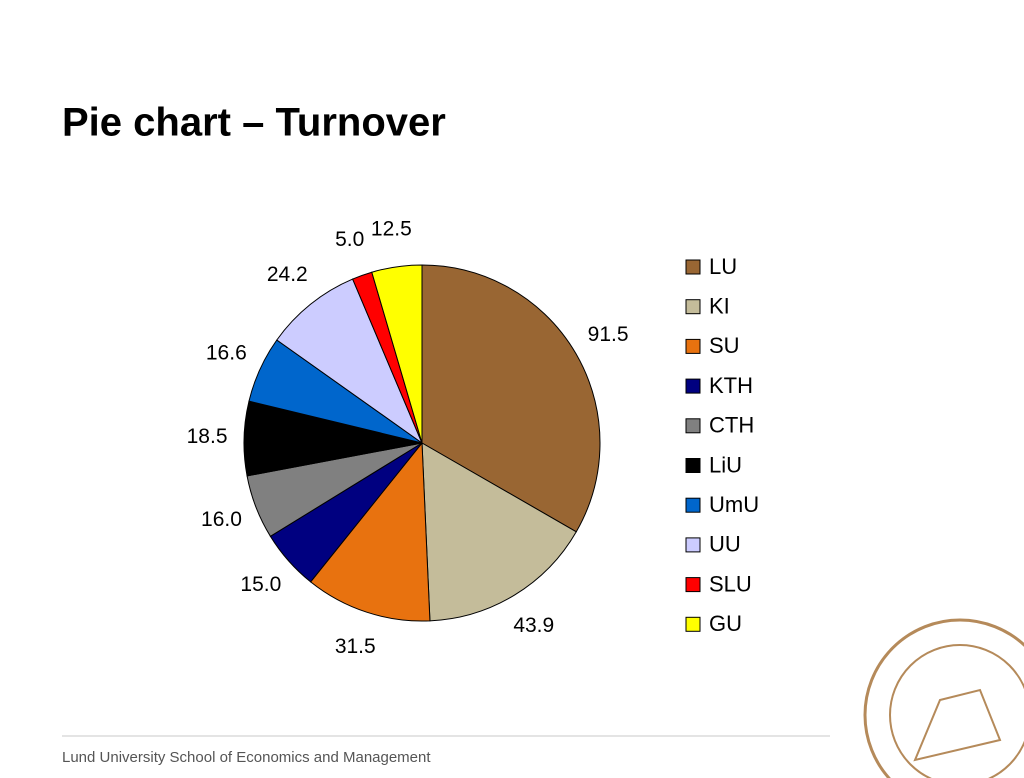 The height and width of the screenshot is (778, 1024). I want to click on legend-label: UU, so click(725, 544).